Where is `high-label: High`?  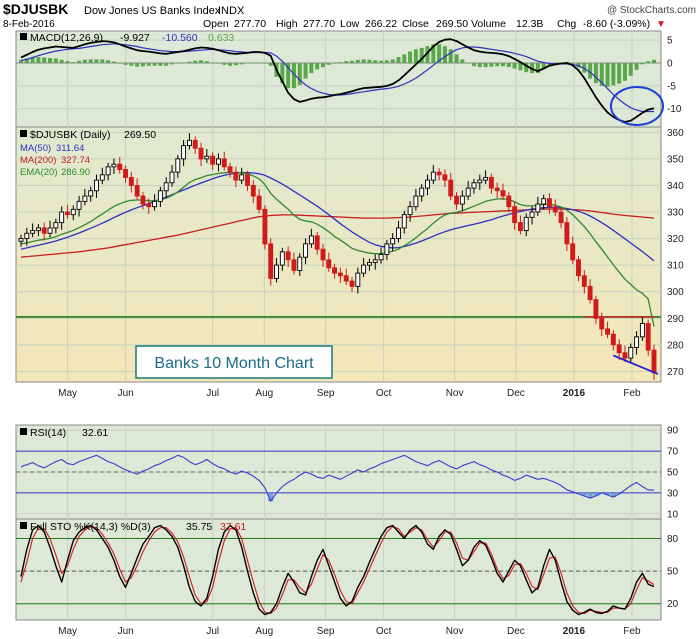 high-label: High is located at coordinates (287, 24).